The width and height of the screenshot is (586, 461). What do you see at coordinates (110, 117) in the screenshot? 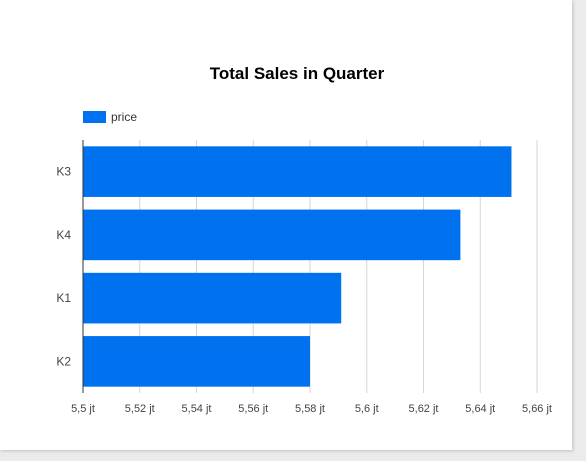
I see `legend: price` at bounding box center [110, 117].